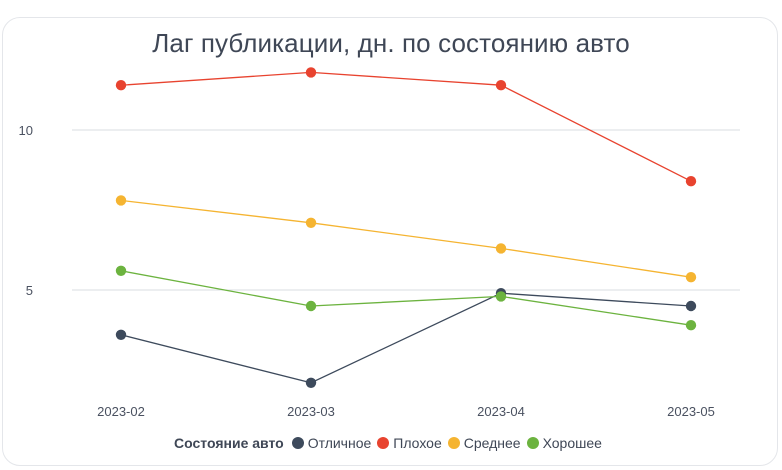  Describe the element at coordinates (229, 443) in the screenshot. I see `legend-title: Состояние авто` at that location.